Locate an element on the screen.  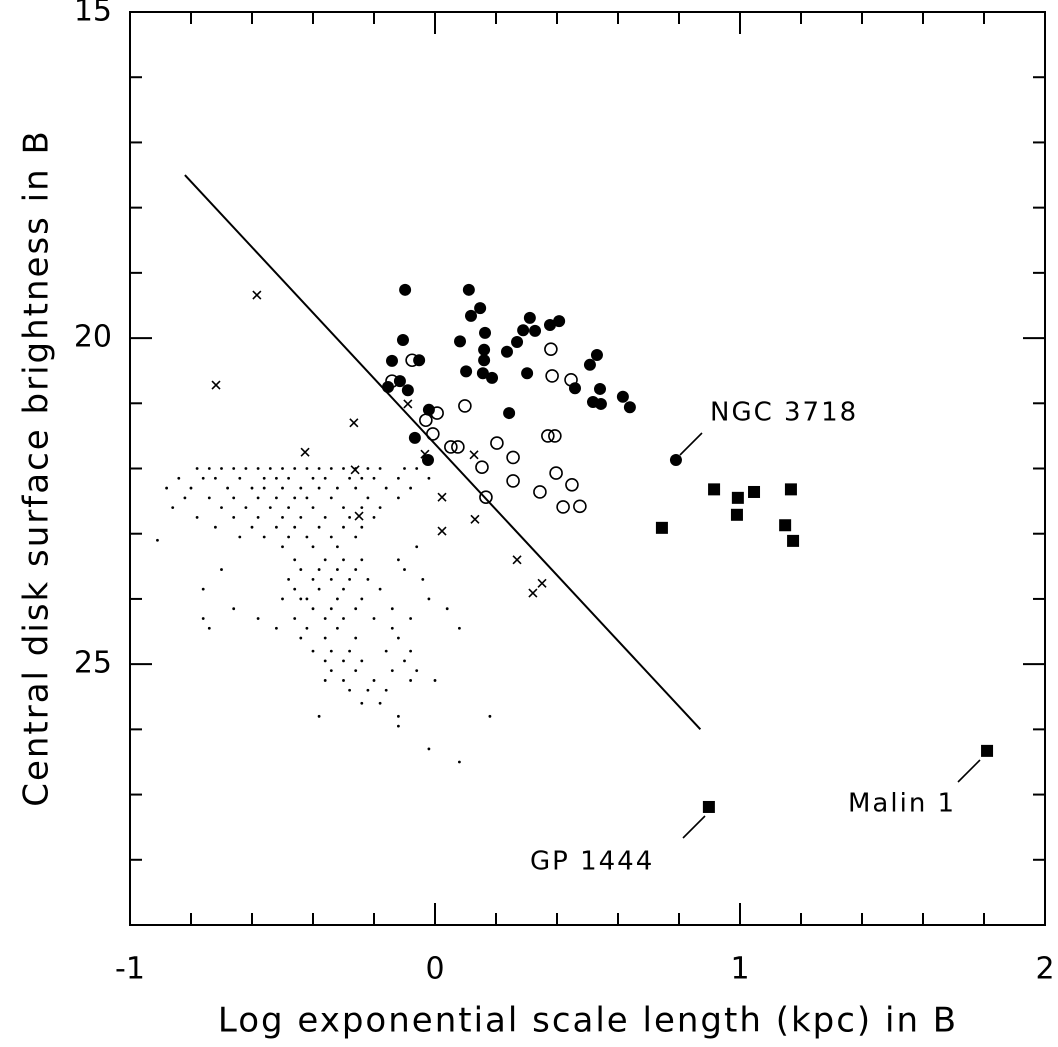
x-tick-label: -1 is located at coordinates (130, 969).